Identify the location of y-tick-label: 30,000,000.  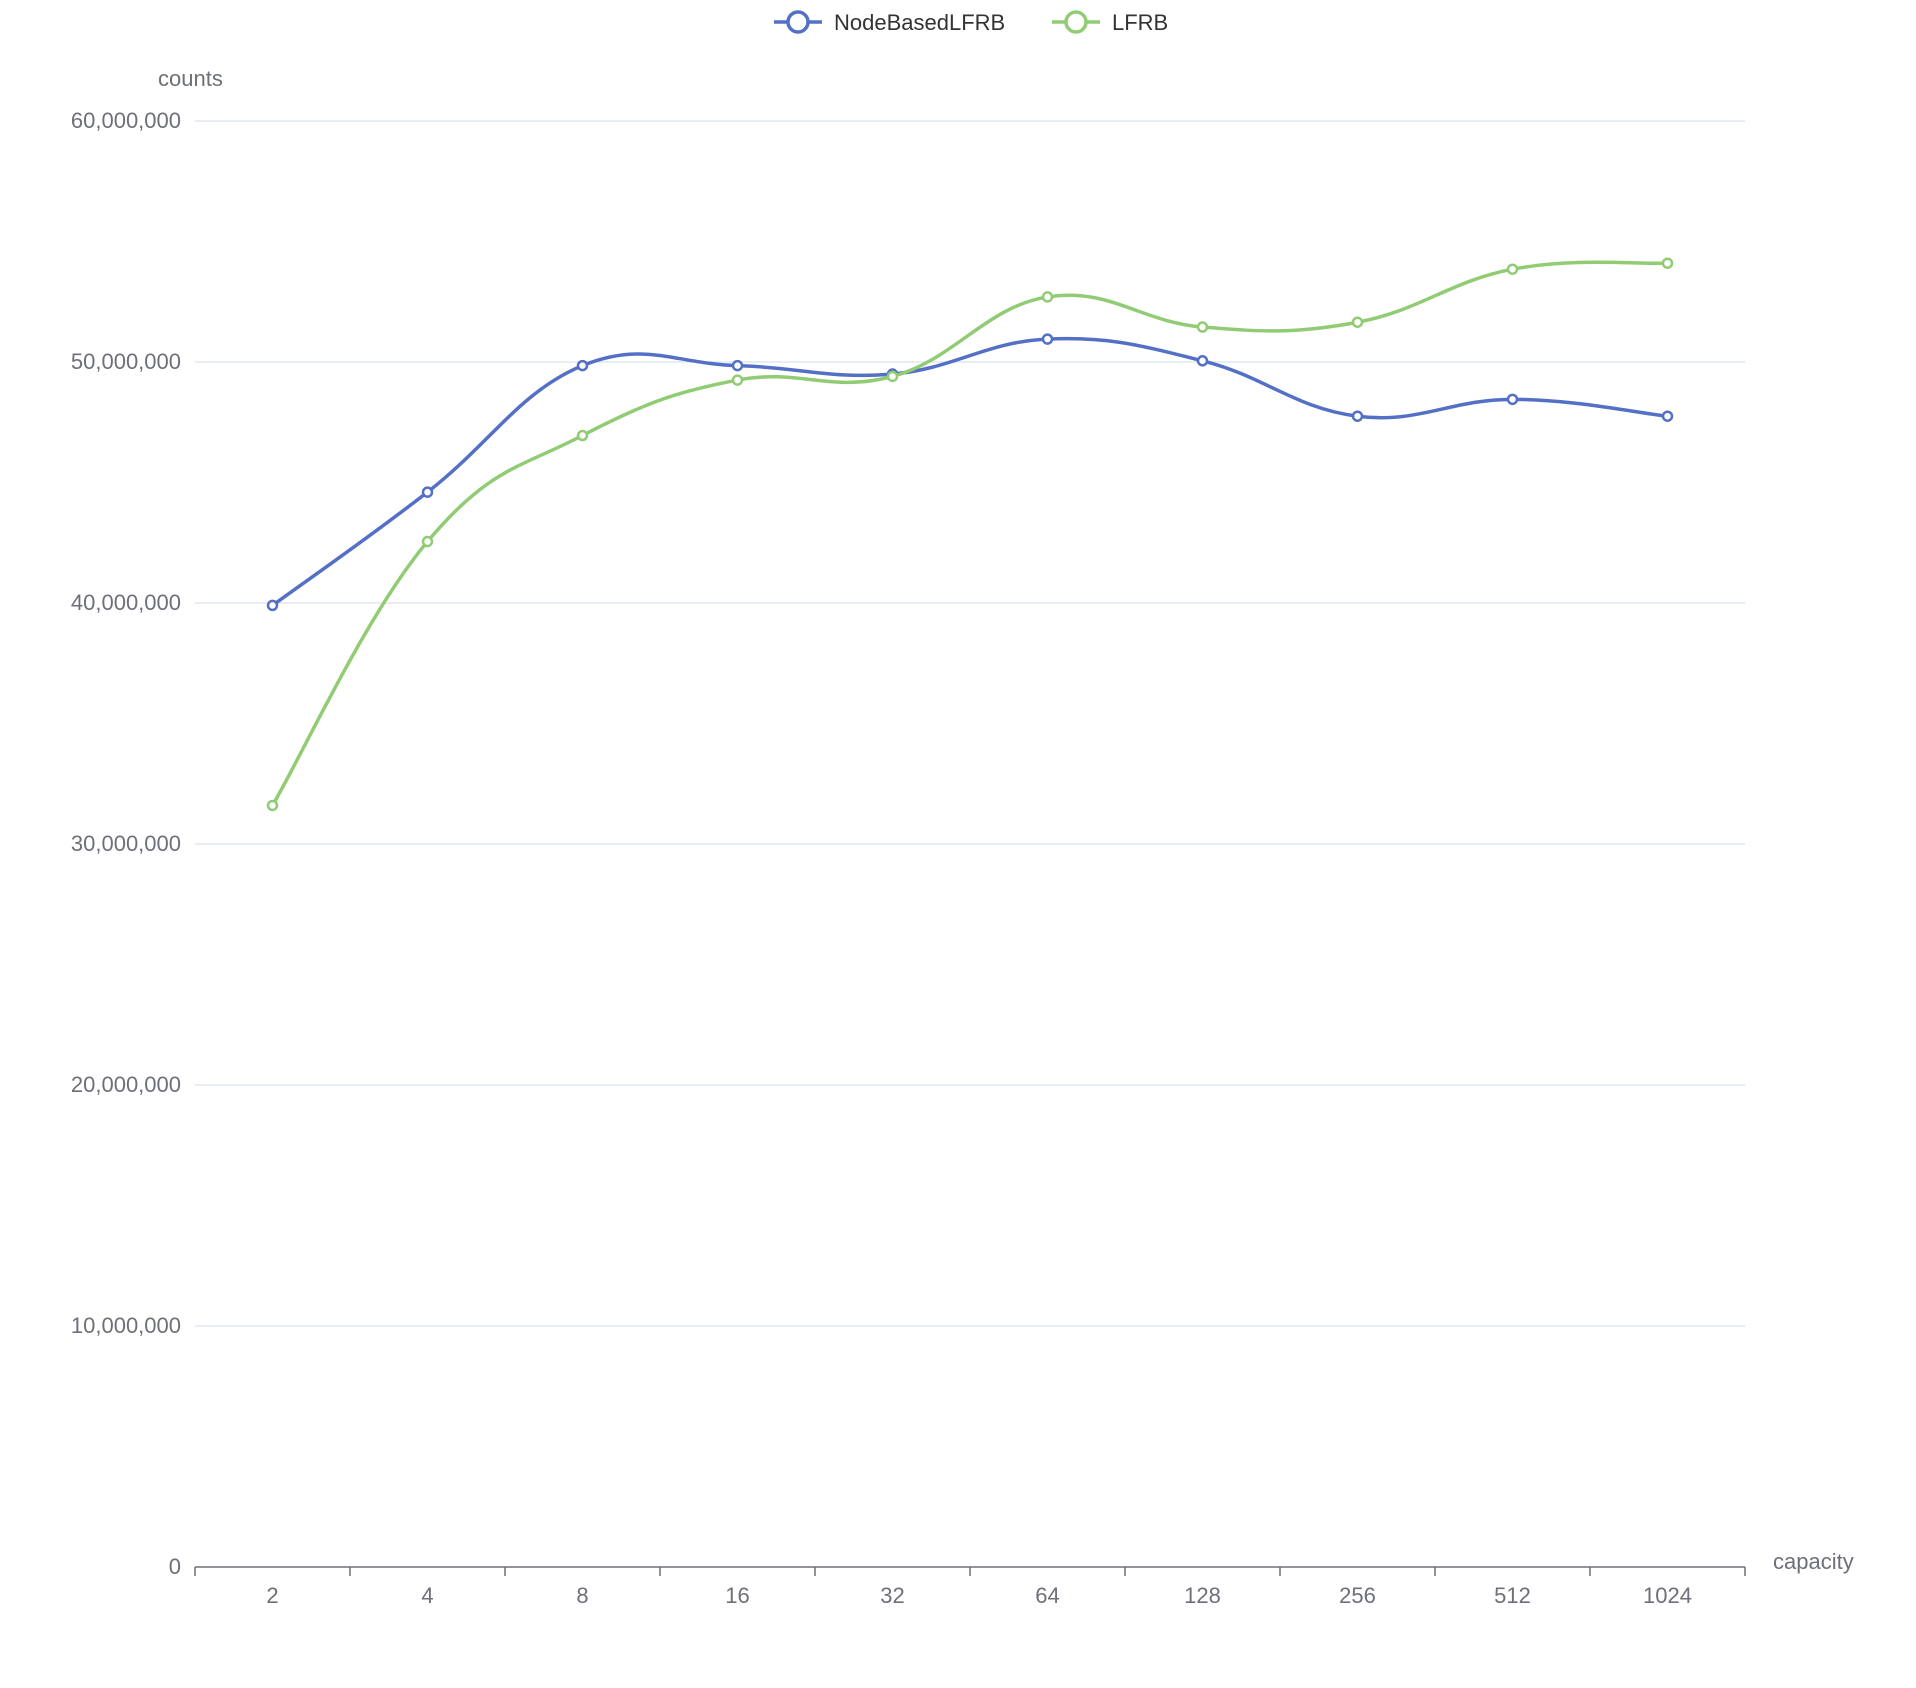
(126, 843).